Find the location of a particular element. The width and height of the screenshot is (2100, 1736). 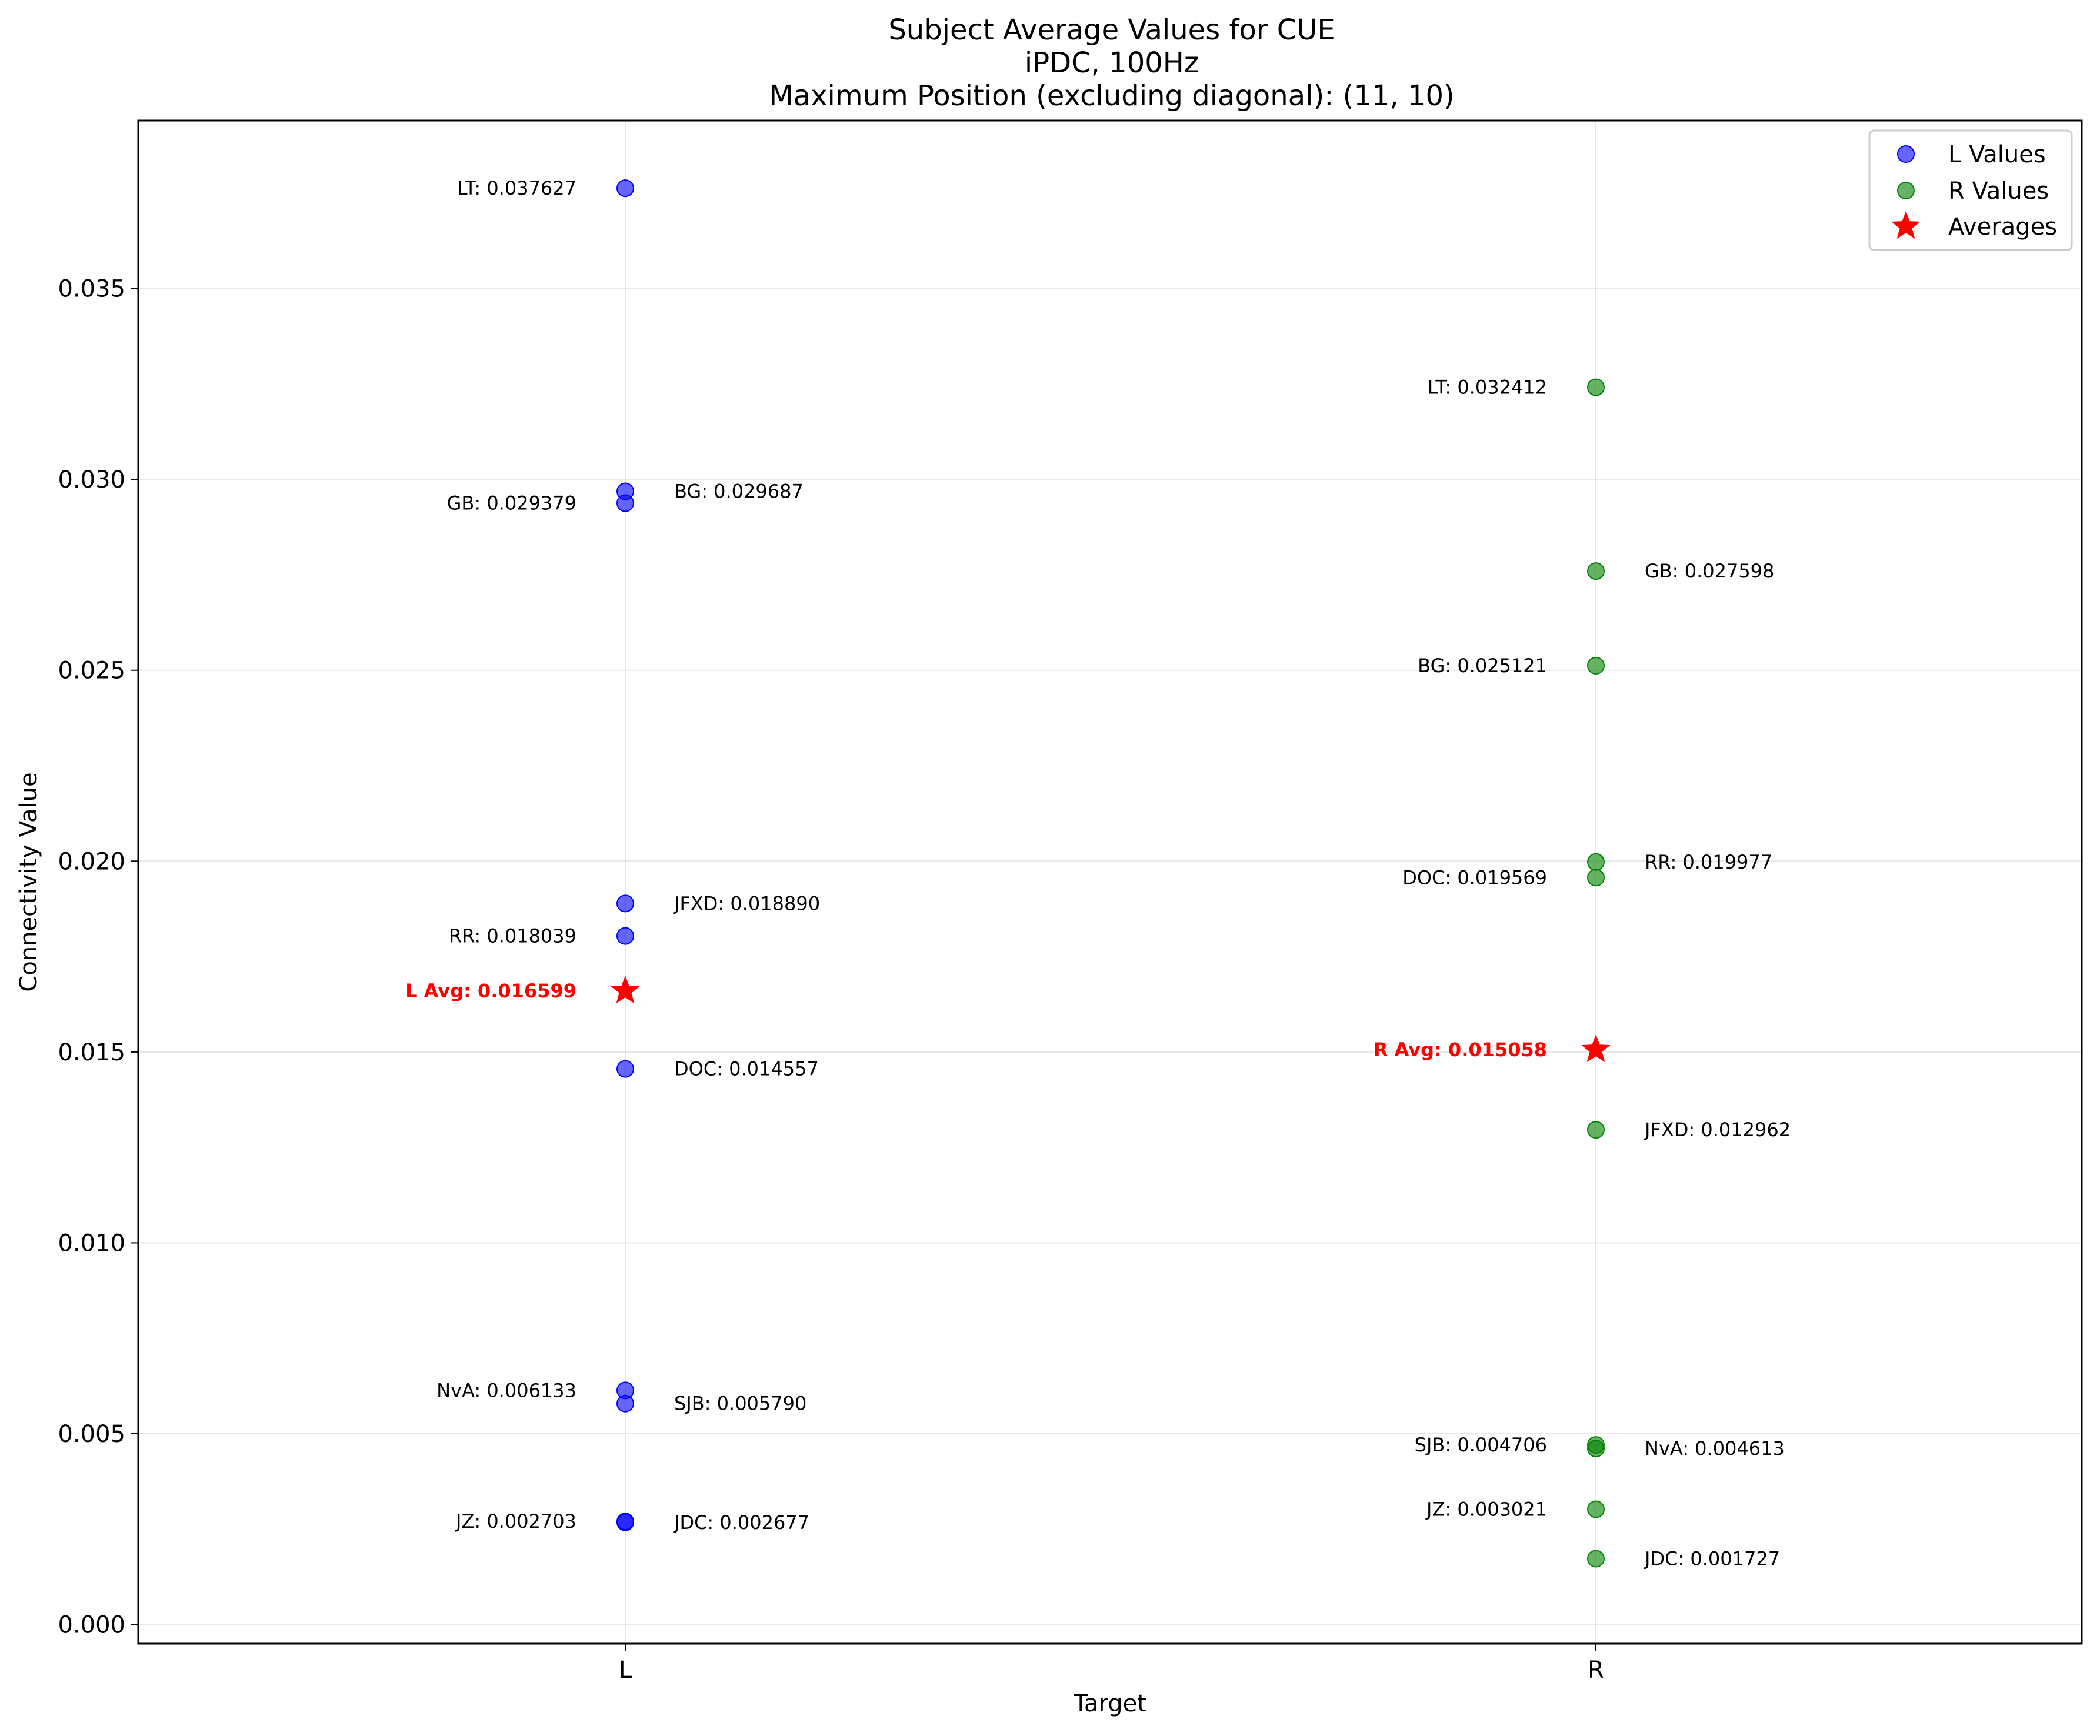

average-marker-l is located at coordinates (625, 990).